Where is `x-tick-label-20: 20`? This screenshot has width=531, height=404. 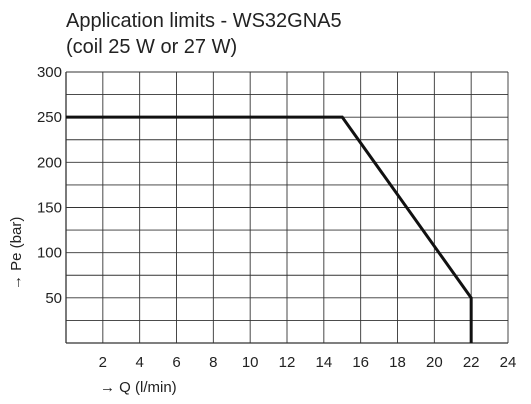 x-tick-label-20: 20 is located at coordinates (434, 362).